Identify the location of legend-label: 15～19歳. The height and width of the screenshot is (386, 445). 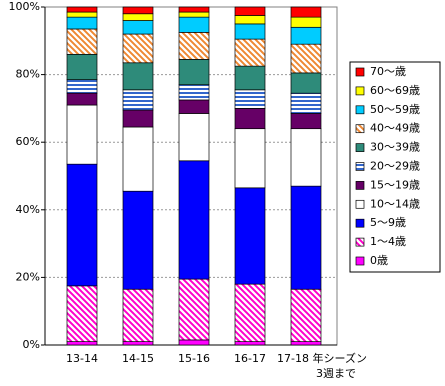
(395, 184).